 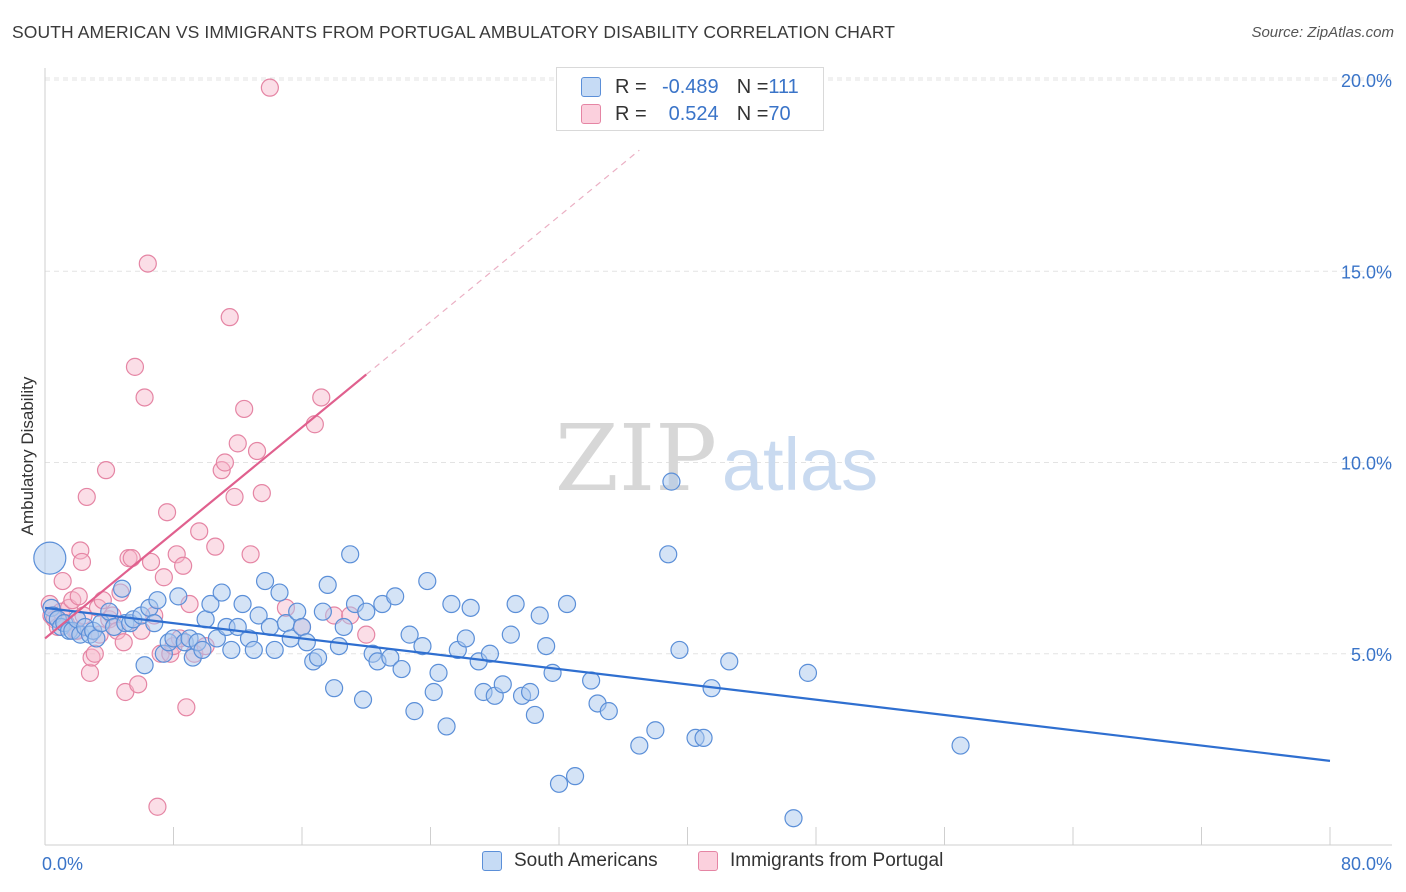 What do you see at coordinates (631, 113) in the screenshot?
I see `legend-r-label: R =` at bounding box center [631, 113].